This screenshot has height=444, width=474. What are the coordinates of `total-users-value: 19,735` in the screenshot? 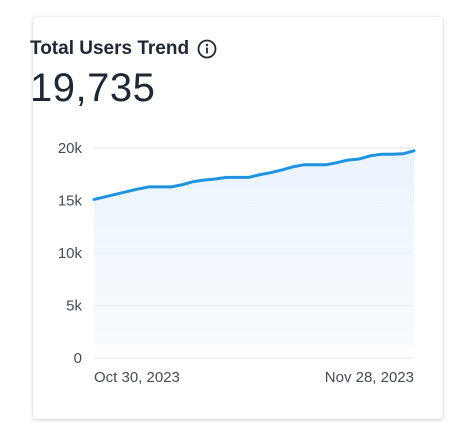 It's located at (93, 88).